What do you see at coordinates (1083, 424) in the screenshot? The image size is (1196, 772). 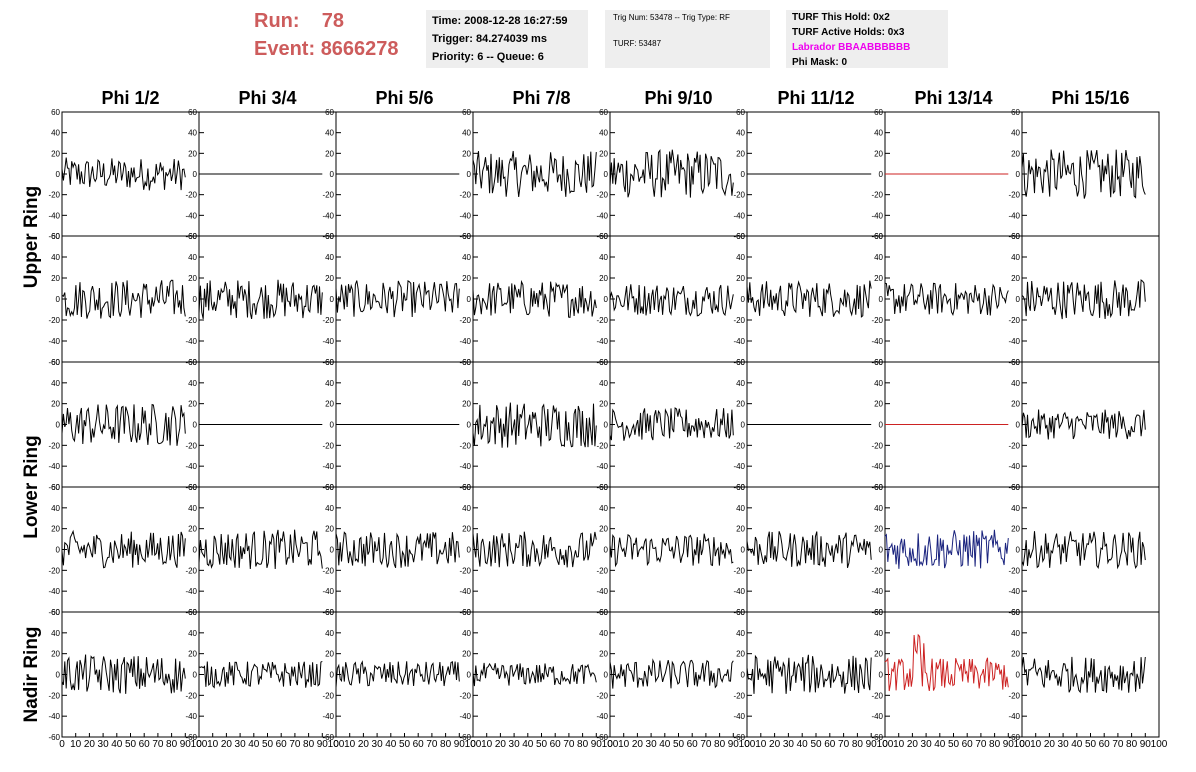 I see `trace-r3-c8` at bounding box center [1083, 424].